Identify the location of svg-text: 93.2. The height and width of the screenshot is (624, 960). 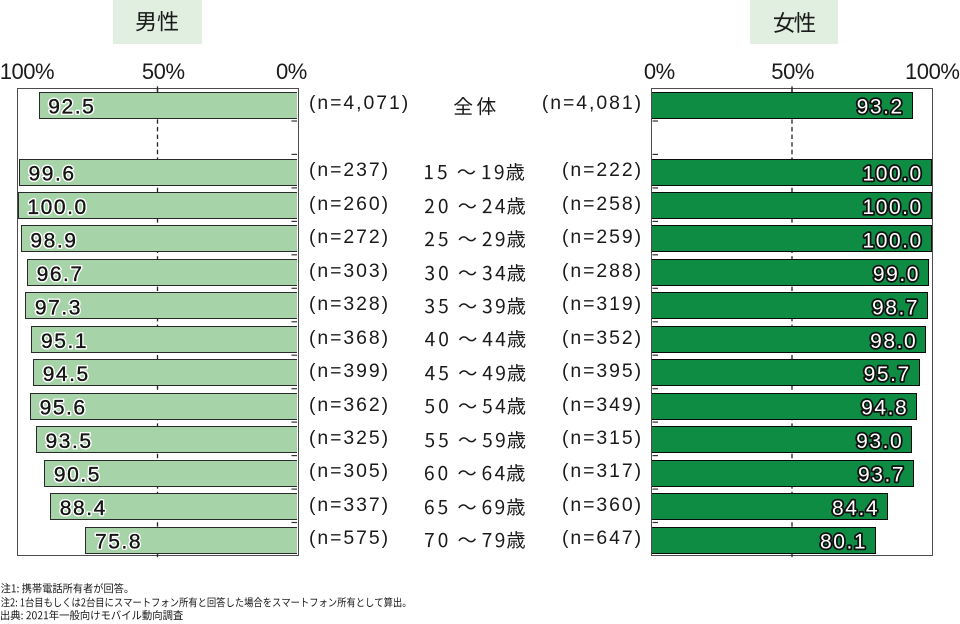
(880, 107).